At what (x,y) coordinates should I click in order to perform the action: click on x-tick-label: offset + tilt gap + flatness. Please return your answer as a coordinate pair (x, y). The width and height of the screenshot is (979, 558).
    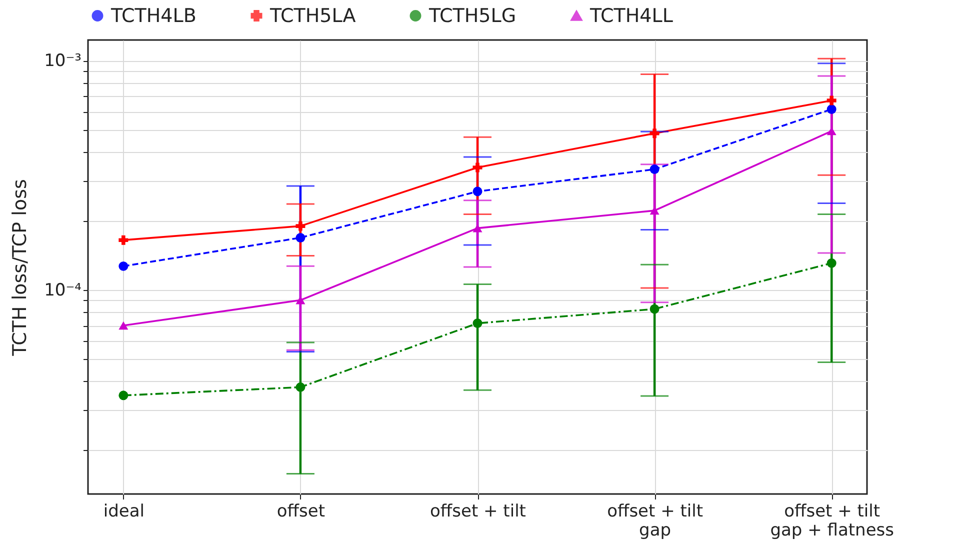
    Looking at the image, I should click on (832, 521).